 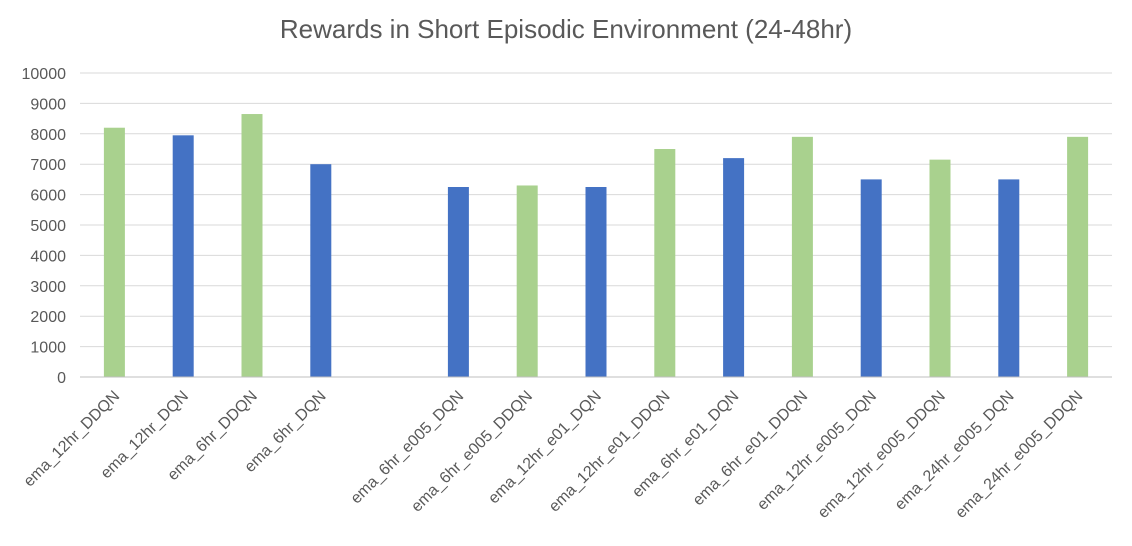 What do you see at coordinates (610, 452) in the screenshot?
I see `x-tick-label: ema_12hr_e01_DDQN` at bounding box center [610, 452].